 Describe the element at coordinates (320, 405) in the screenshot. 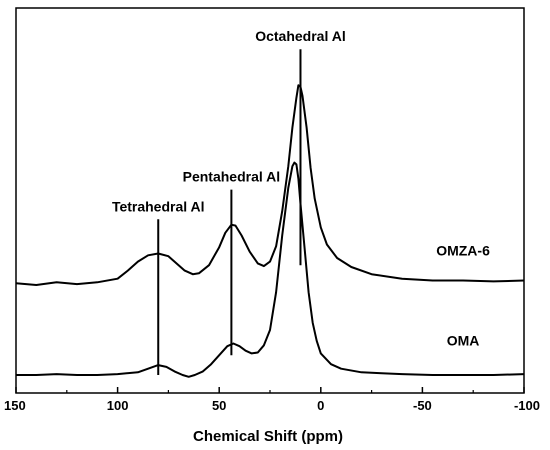

I see `x-tick-label: 0` at that location.